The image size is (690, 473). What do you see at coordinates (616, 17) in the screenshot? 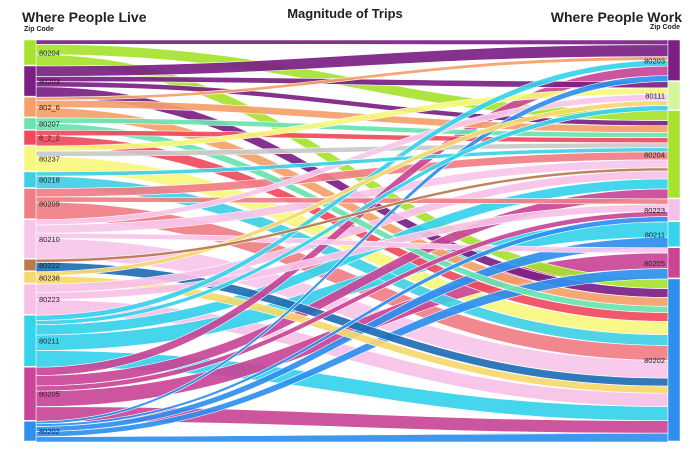
I see `destination-header: Where People Work` at bounding box center [616, 17].